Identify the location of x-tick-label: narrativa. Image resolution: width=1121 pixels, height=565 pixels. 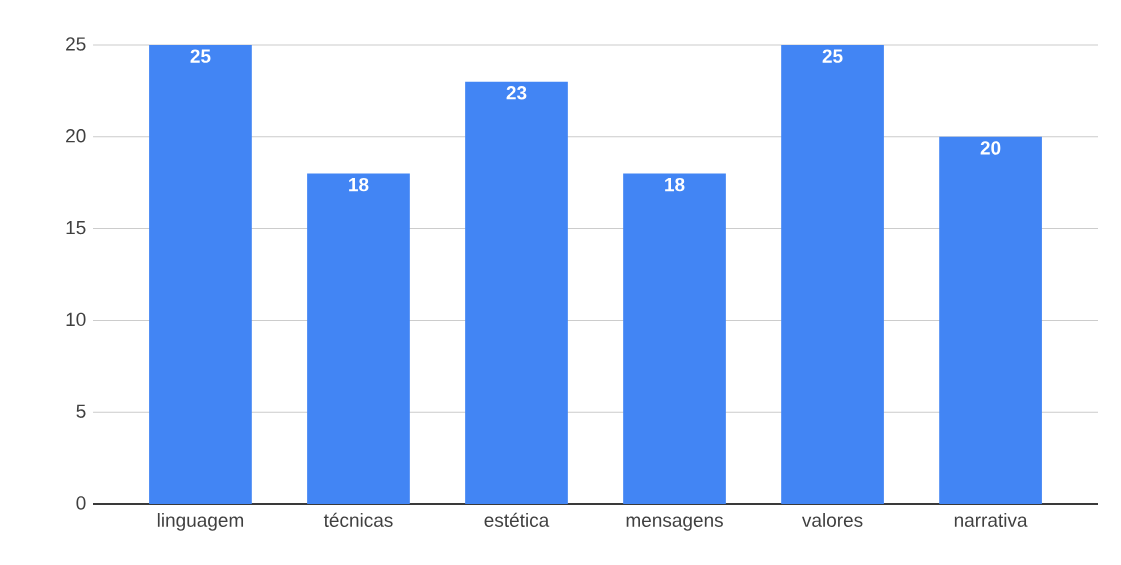
(991, 520).